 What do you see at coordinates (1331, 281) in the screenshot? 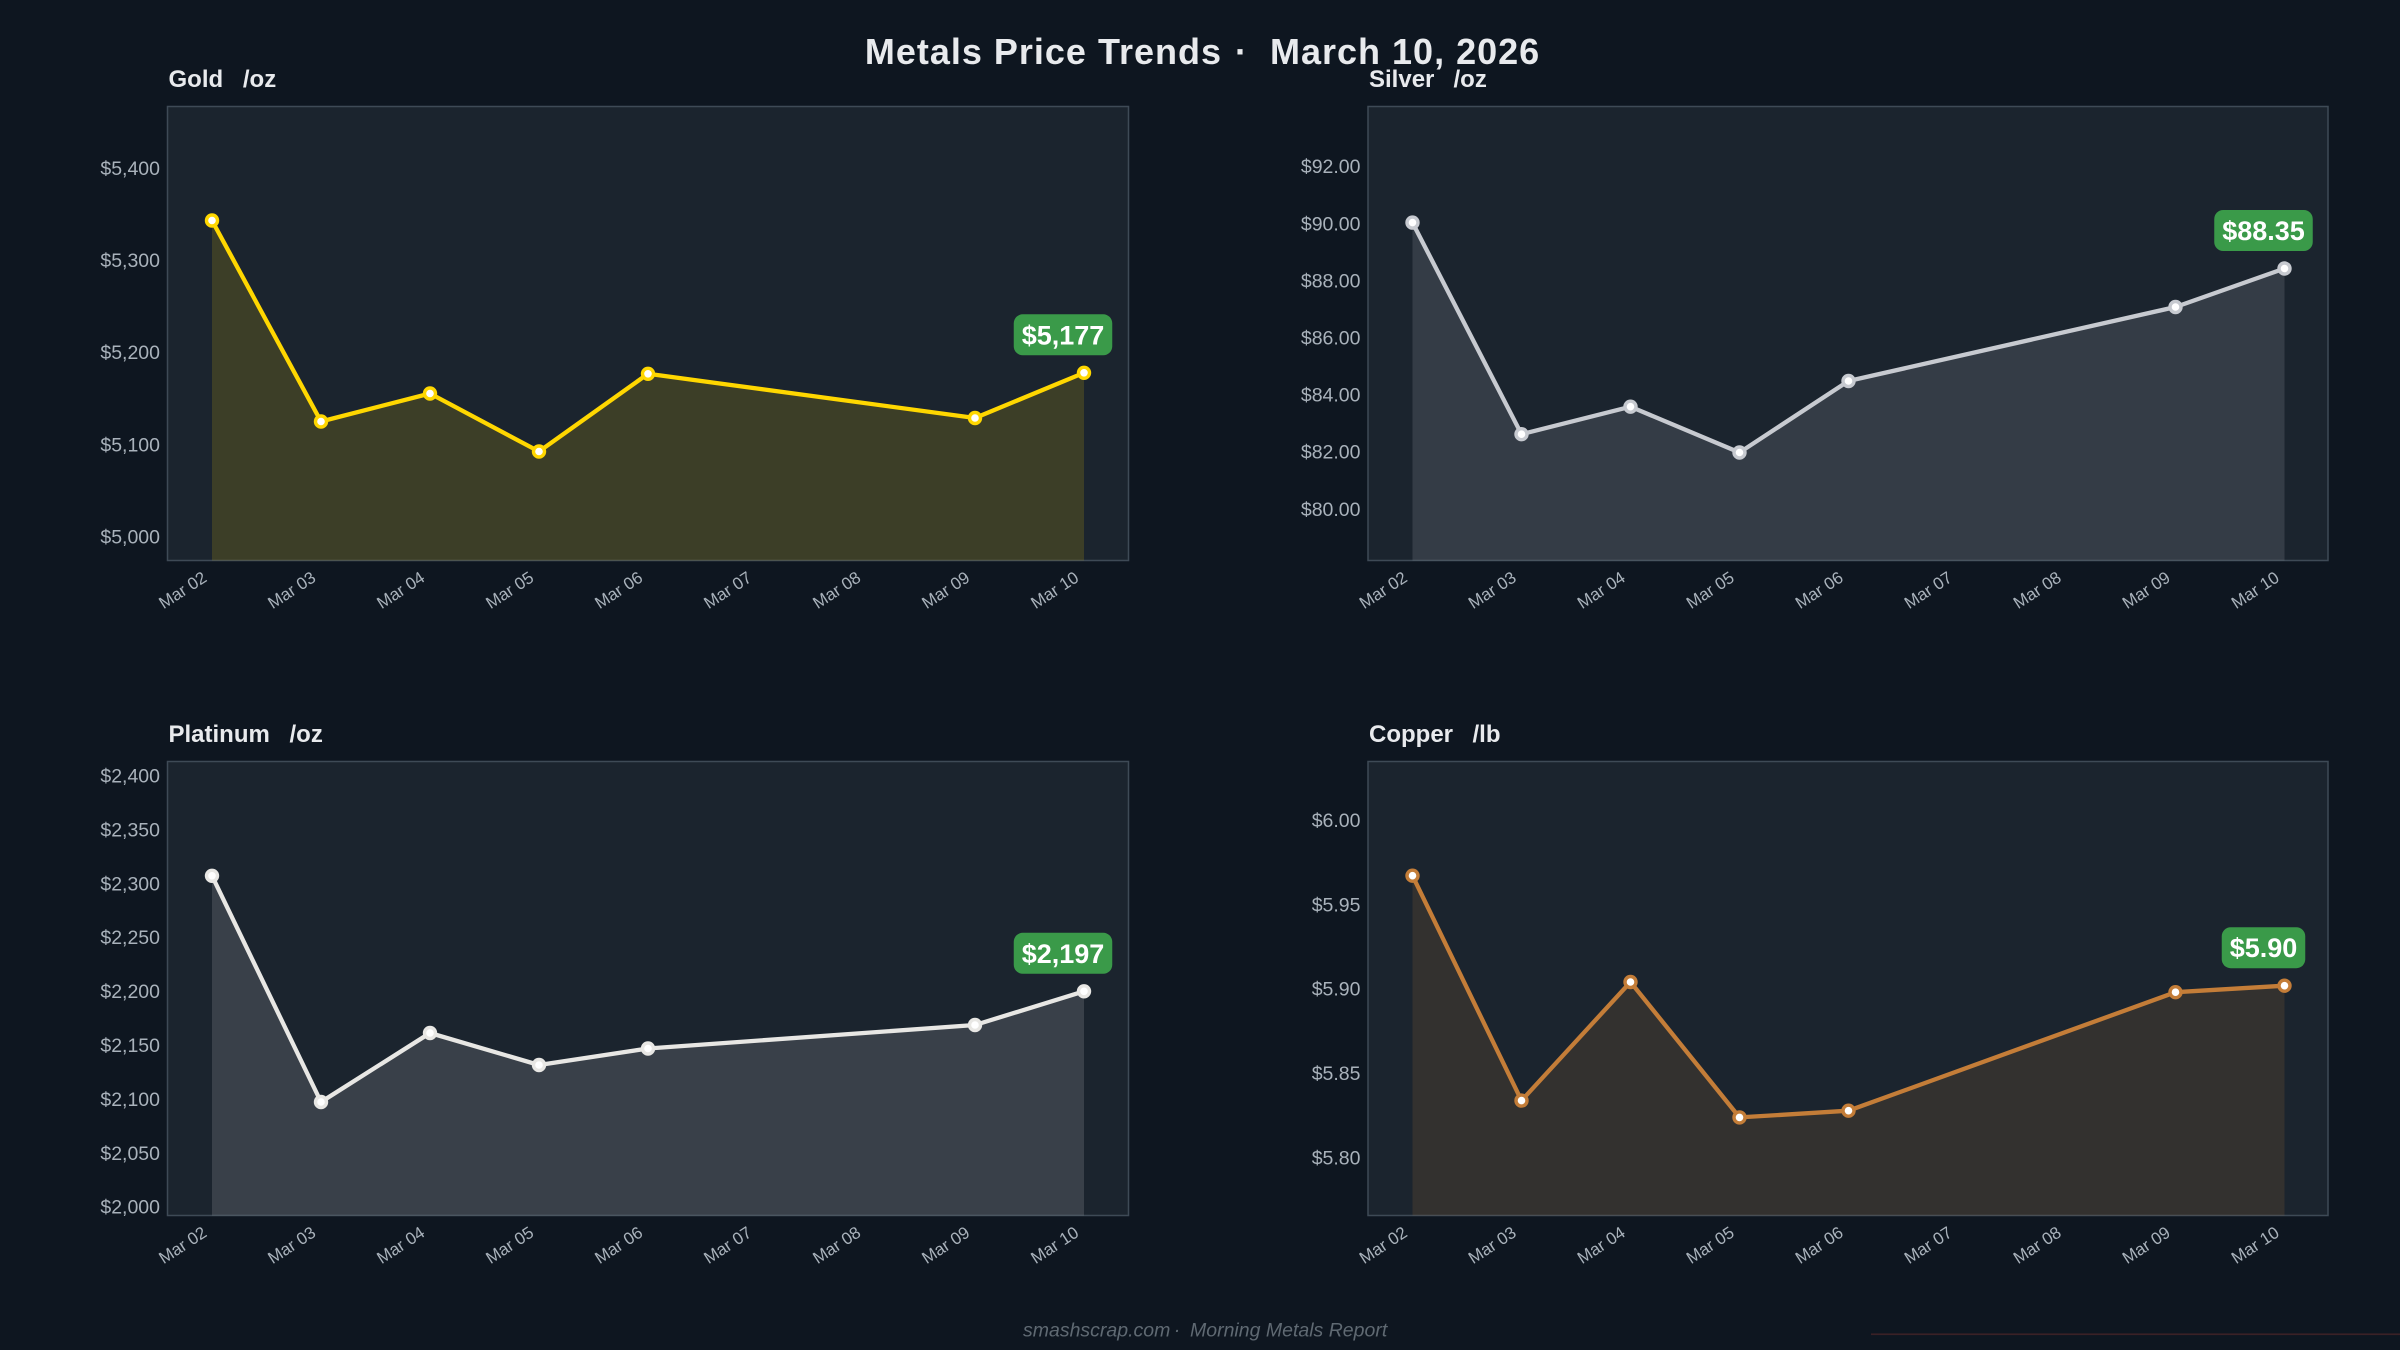
I see `svg-text: $88.00` at bounding box center [1331, 281].